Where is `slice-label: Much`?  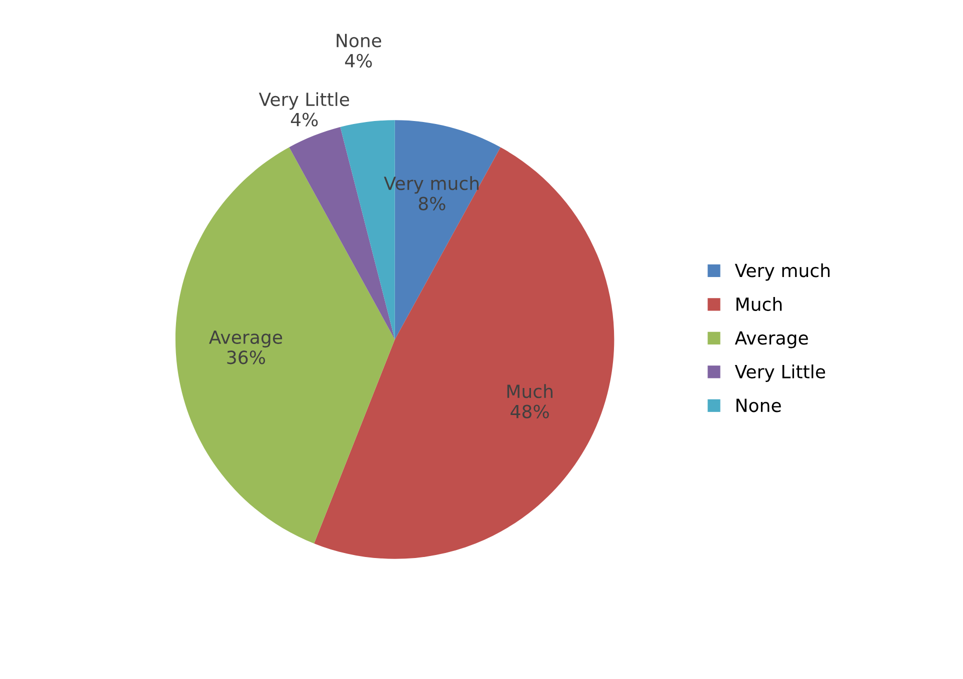 slice-label: Much is located at coordinates (529, 391).